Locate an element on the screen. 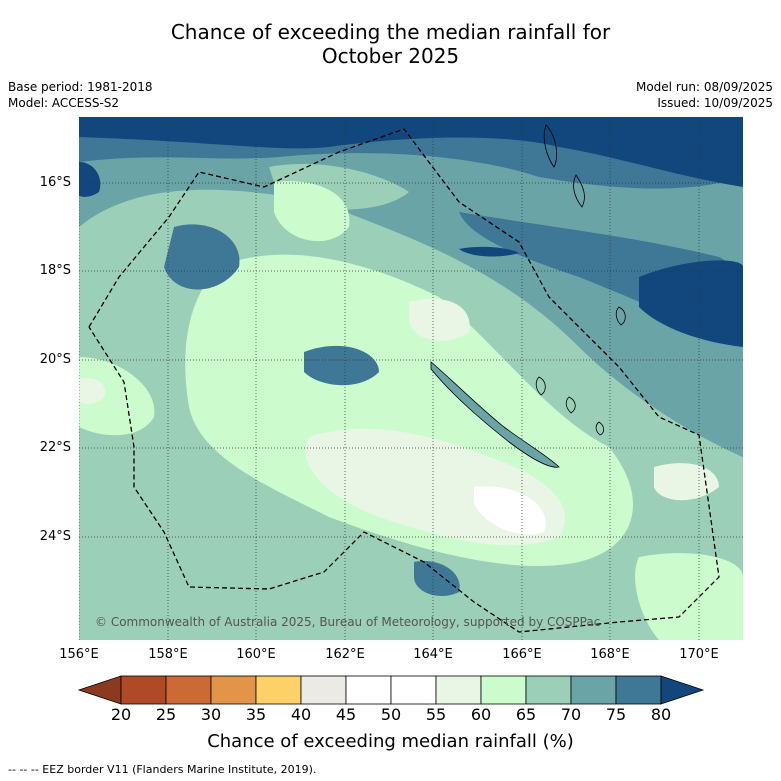  contour-over-80-west is located at coordinates (90, 179).